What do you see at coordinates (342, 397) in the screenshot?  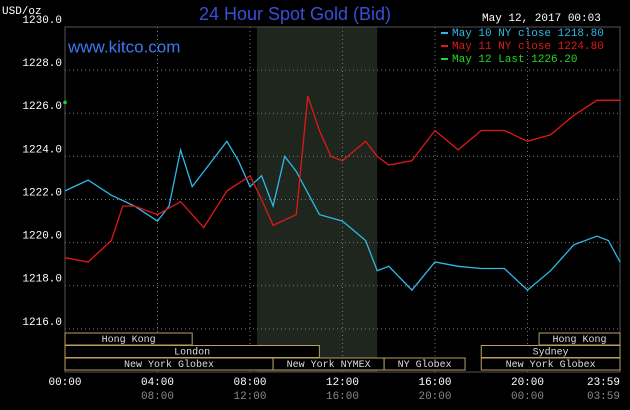 I see `hk-time-label: 16:00` at bounding box center [342, 397].